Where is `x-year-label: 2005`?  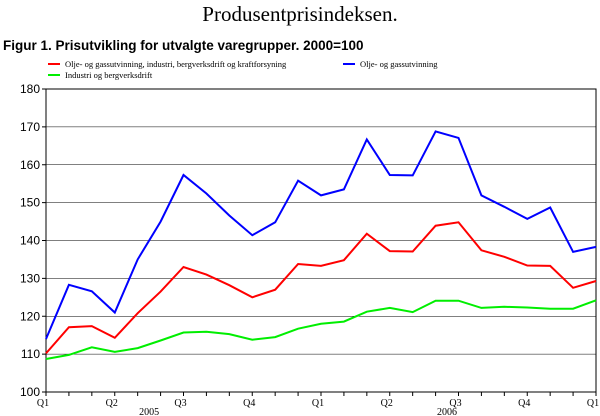
x-year-label: 2005 is located at coordinates (149, 411).